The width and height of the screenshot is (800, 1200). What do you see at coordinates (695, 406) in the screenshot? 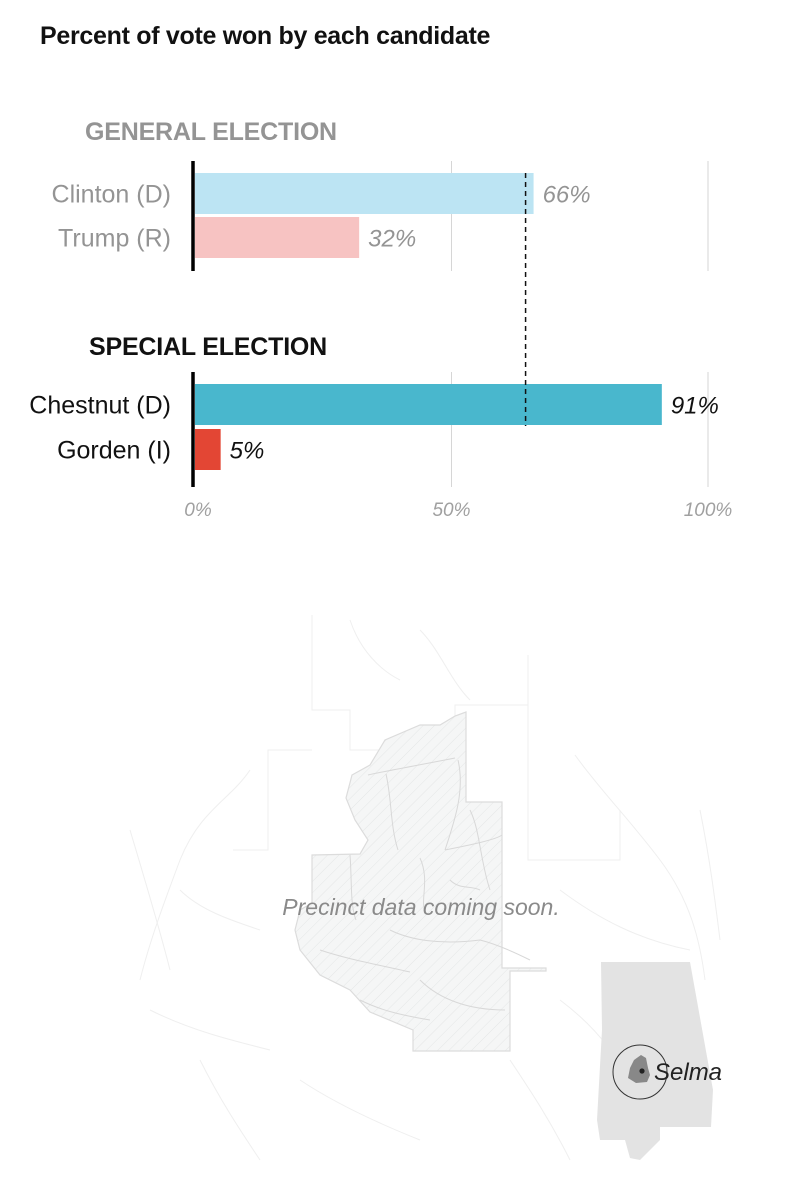
I see `value-label: 91%` at bounding box center [695, 406].